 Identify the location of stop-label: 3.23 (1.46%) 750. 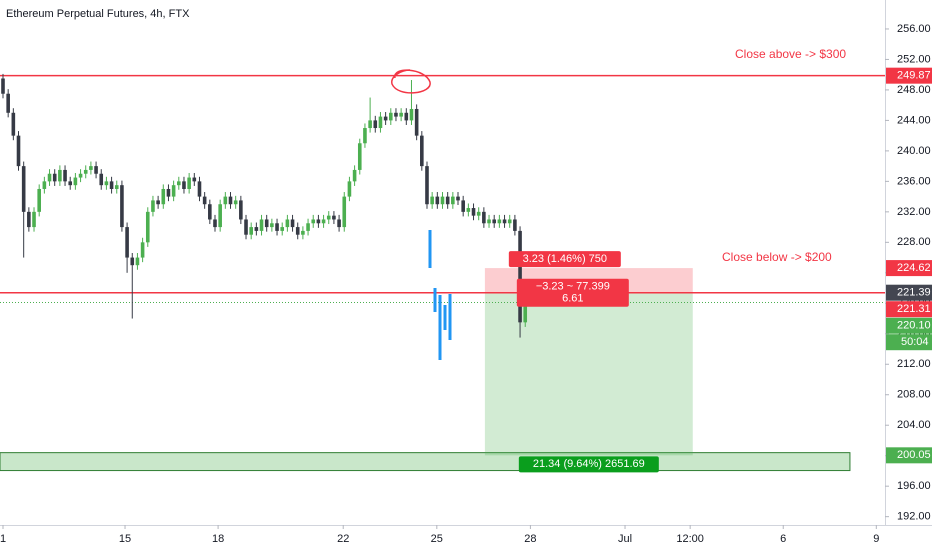
(565, 259).